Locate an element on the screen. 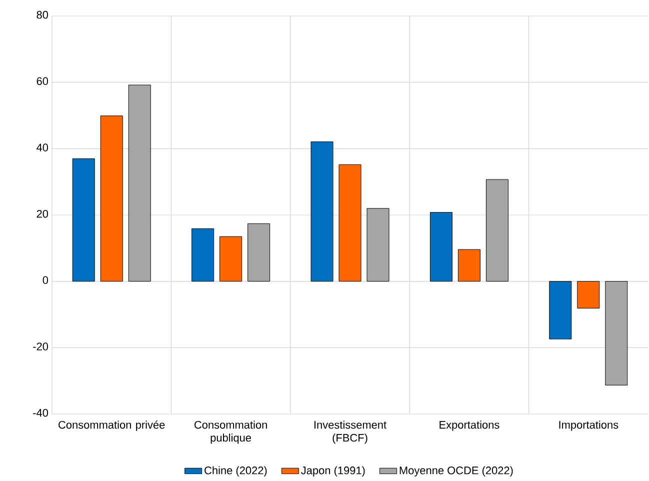  x-tick-label: Investissement (FBCF) is located at coordinates (350, 432).